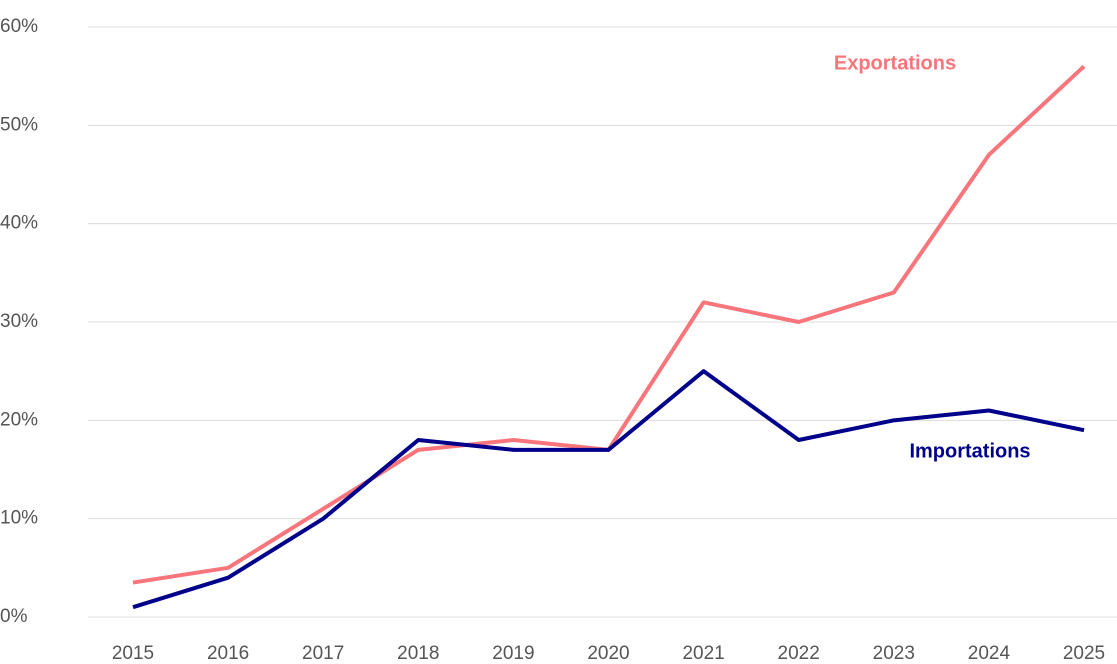 This screenshot has height=664, width=1117. I want to click on y-tick-label: 0%, so click(14, 616).